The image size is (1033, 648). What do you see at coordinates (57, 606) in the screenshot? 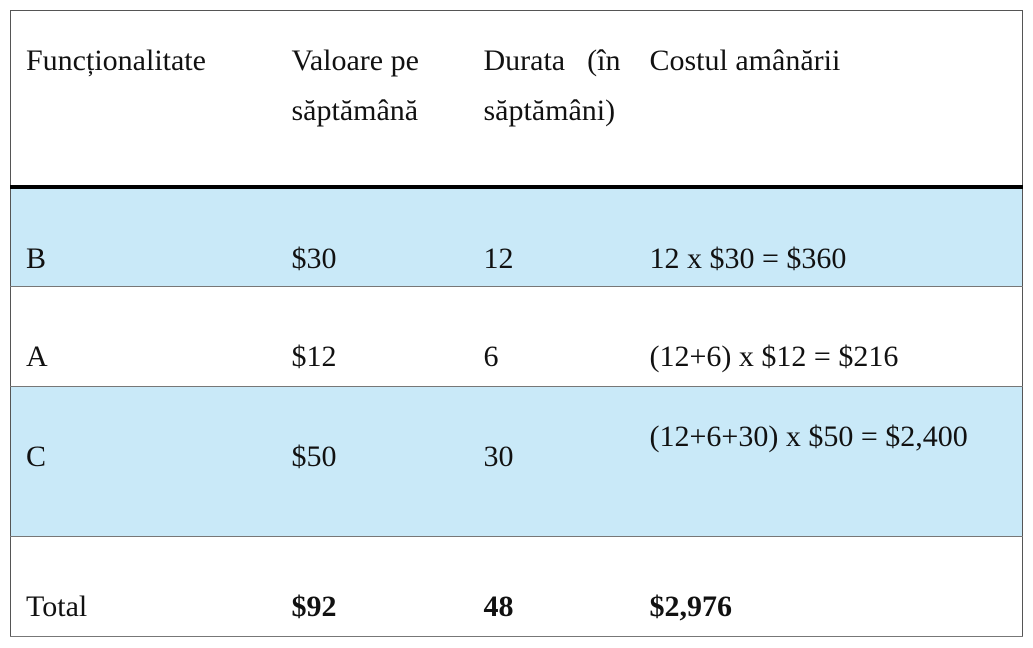
I see `cell: Total` at bounding box center [57, 606].